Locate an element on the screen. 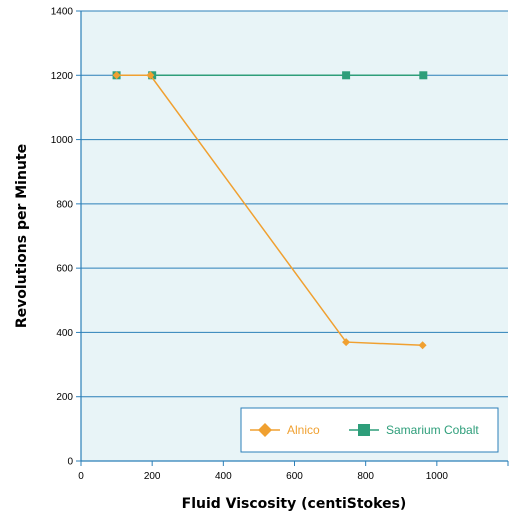 The image size is (512, 515). legend-label-alnico: Alnico is located at coordinates (303, 430).